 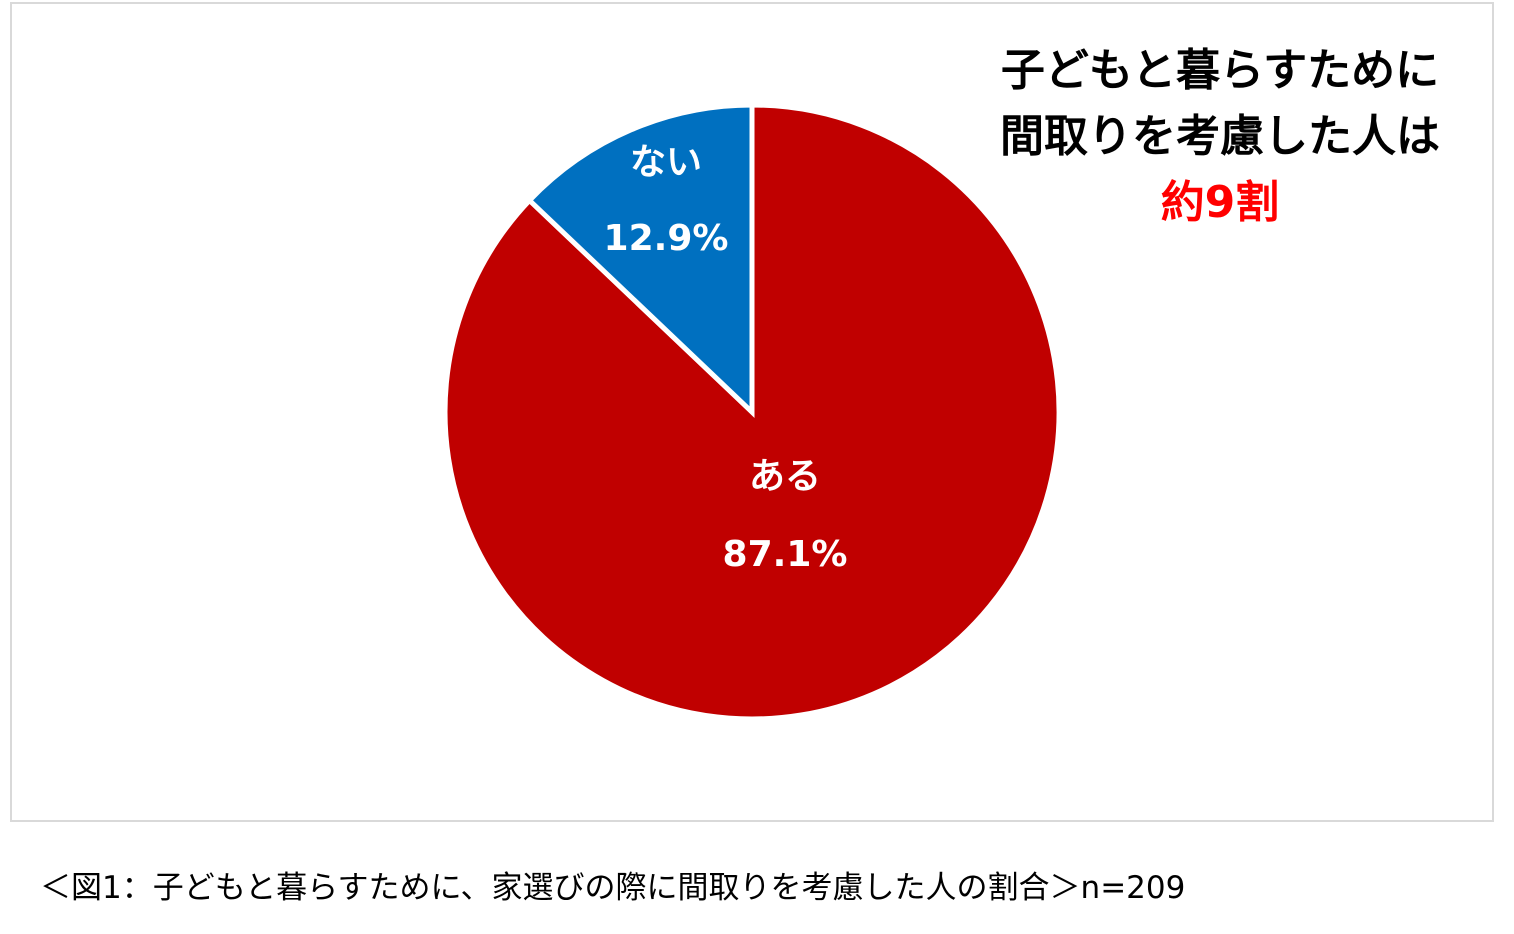 What do you see at coordinates (666, 238) in the screenshot?
I see `slice-value-label: 12.9%` at bounding box center [666, 238].